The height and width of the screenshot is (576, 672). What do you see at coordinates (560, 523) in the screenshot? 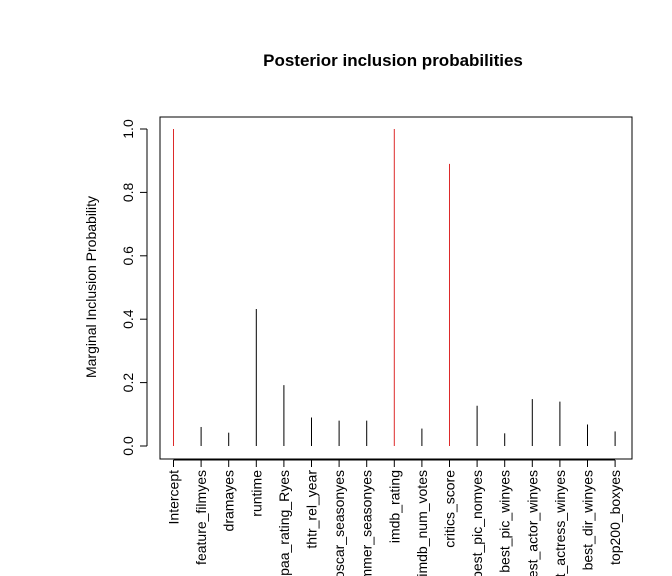
I see `x-tick-label: best_actress_winyes` at bounding box center [560, 523].